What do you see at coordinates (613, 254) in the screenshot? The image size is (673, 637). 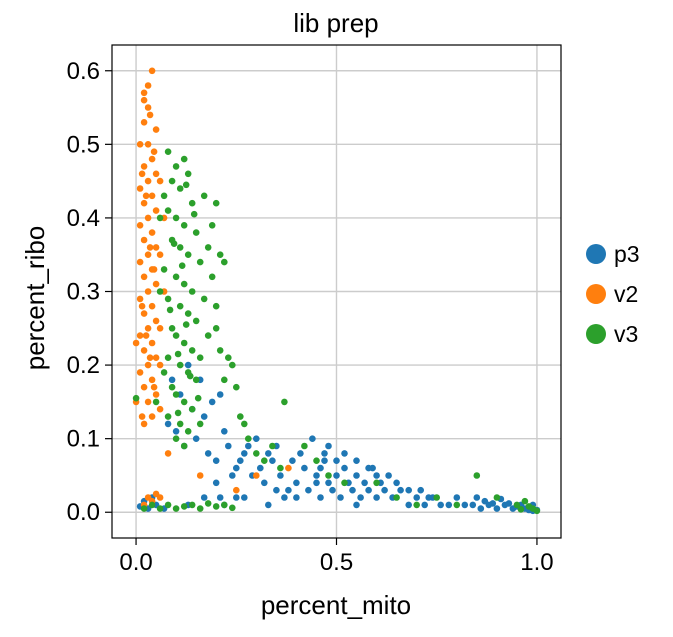 I see `legend-item-p3: p3` at bounding box center [613, 254].